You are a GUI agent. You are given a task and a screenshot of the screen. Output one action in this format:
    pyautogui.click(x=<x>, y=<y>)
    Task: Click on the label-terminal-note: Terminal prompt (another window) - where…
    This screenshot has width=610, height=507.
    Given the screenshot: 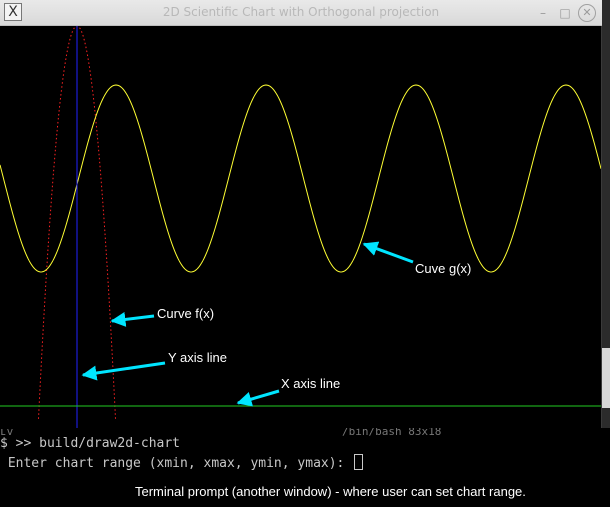 What is the action you would take?
    pyautogui.click(x=330, y=491)
    